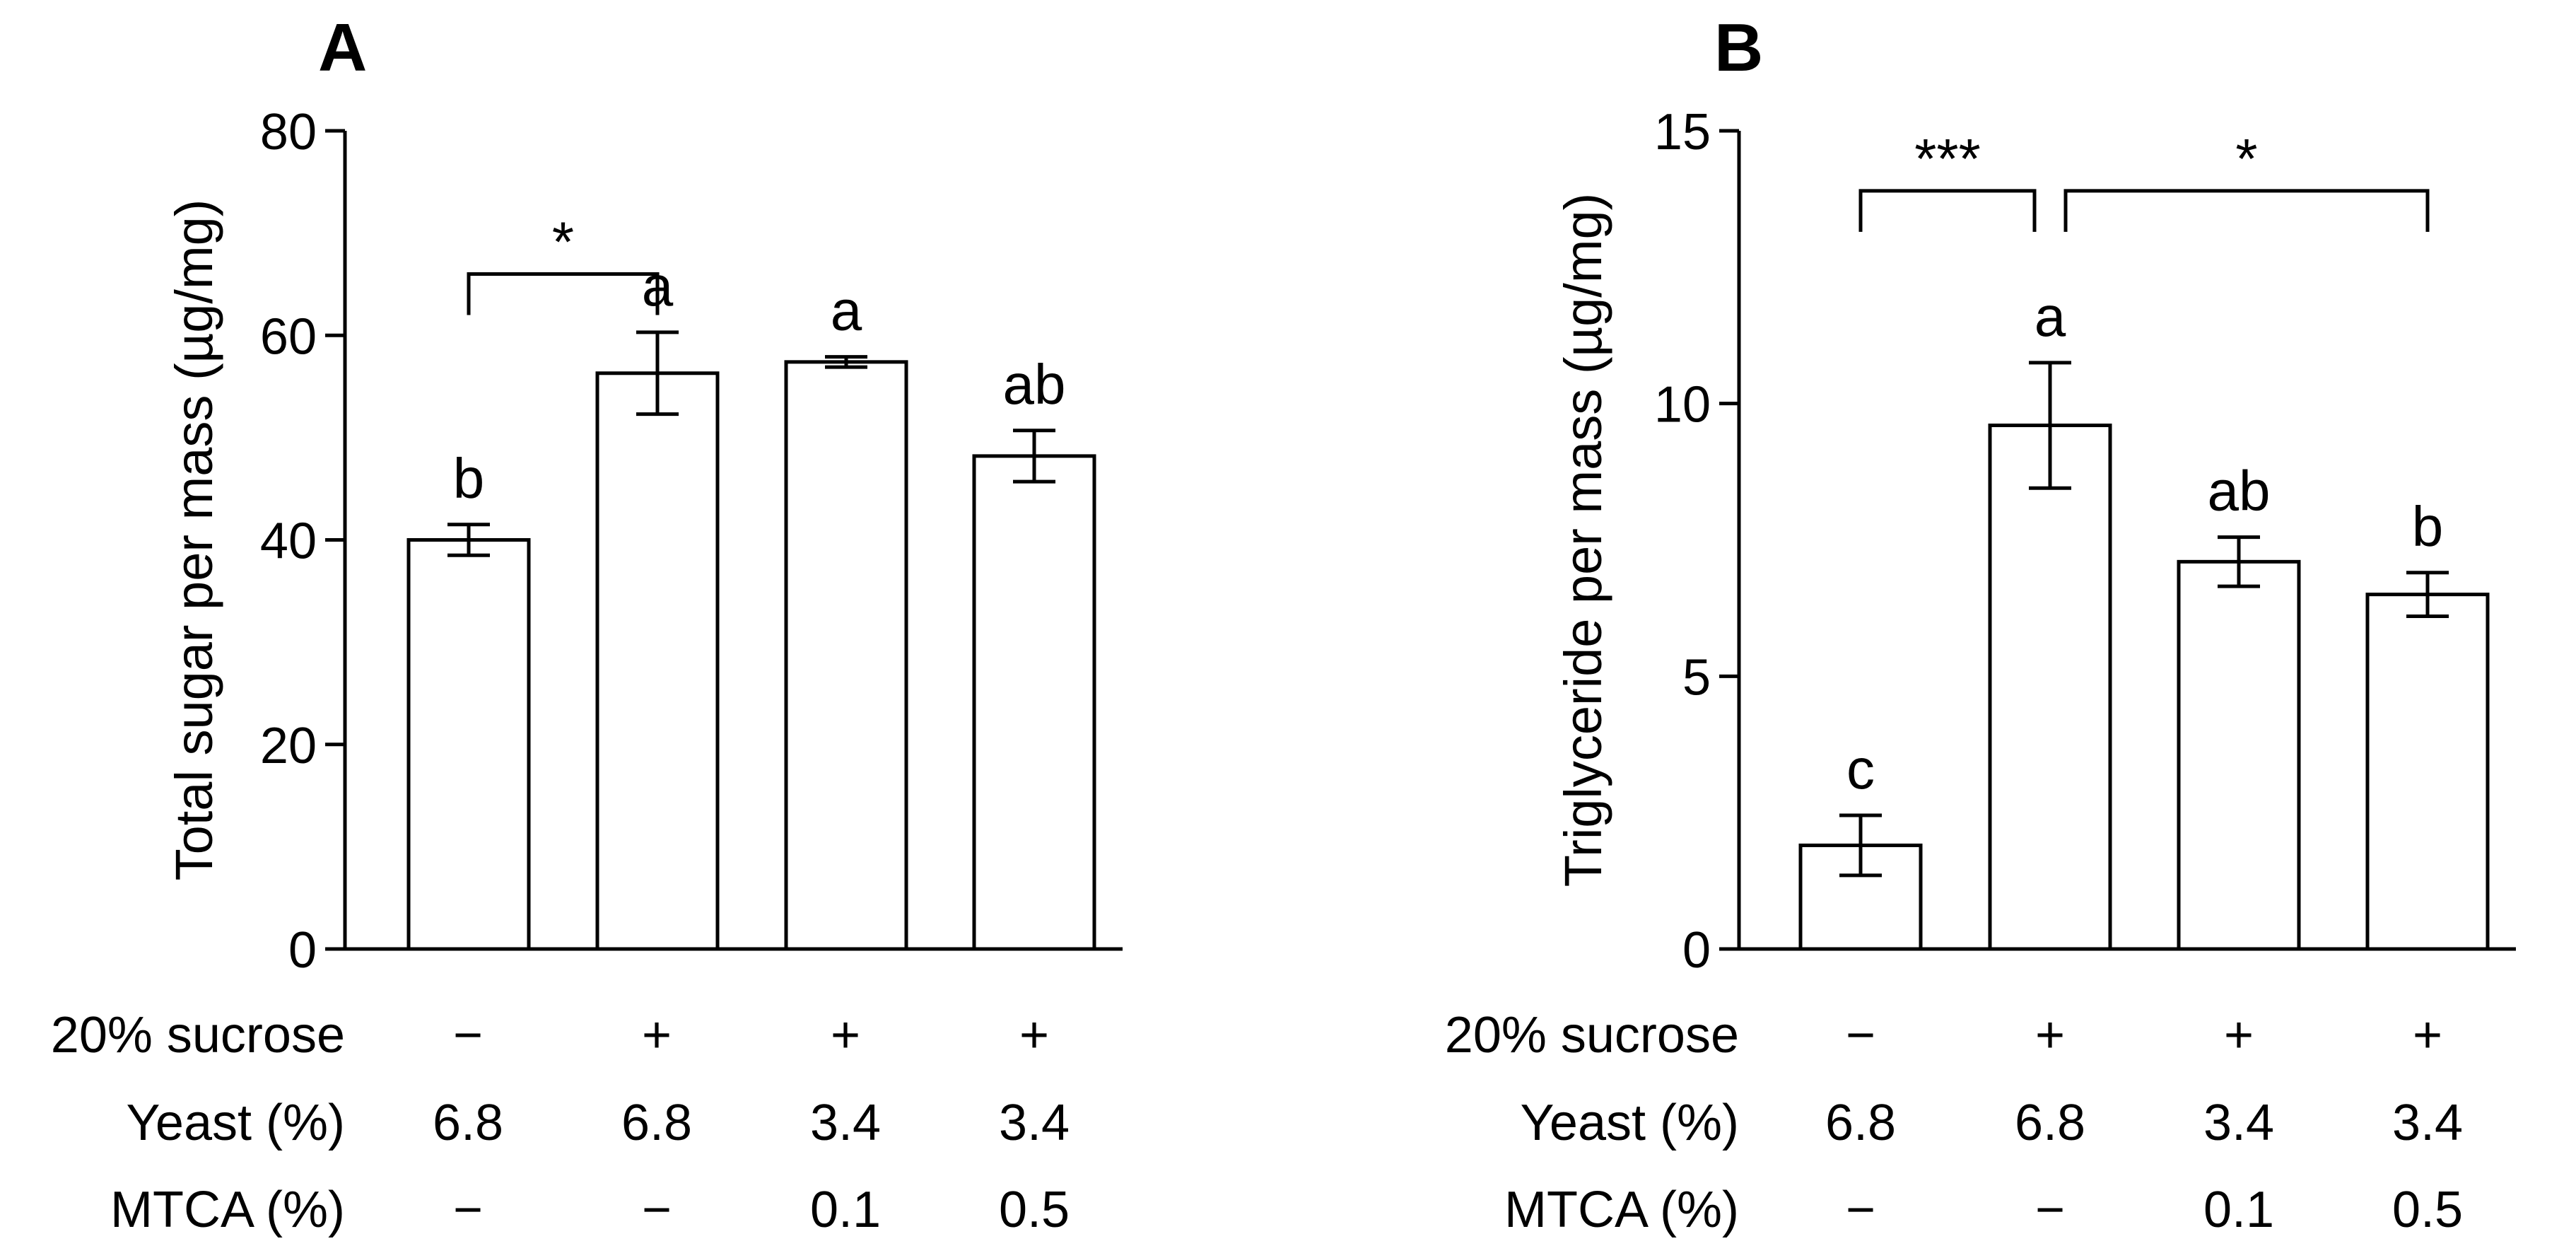  I want to click on significance-letter: c, so click(1860, 769).